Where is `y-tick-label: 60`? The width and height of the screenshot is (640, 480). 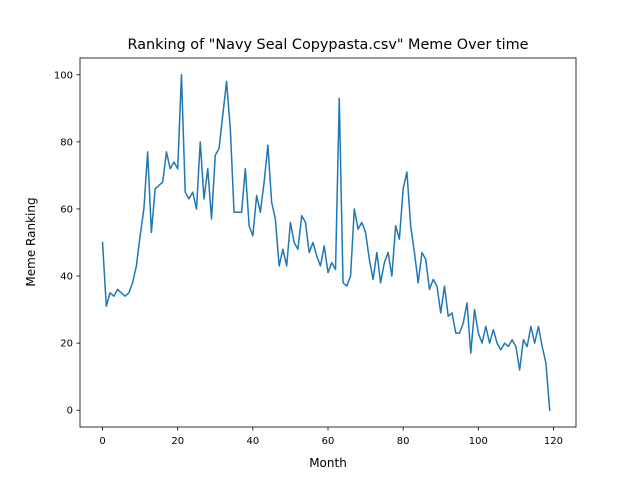 y-tick-label: 60 is located at coordinates (66, 209).